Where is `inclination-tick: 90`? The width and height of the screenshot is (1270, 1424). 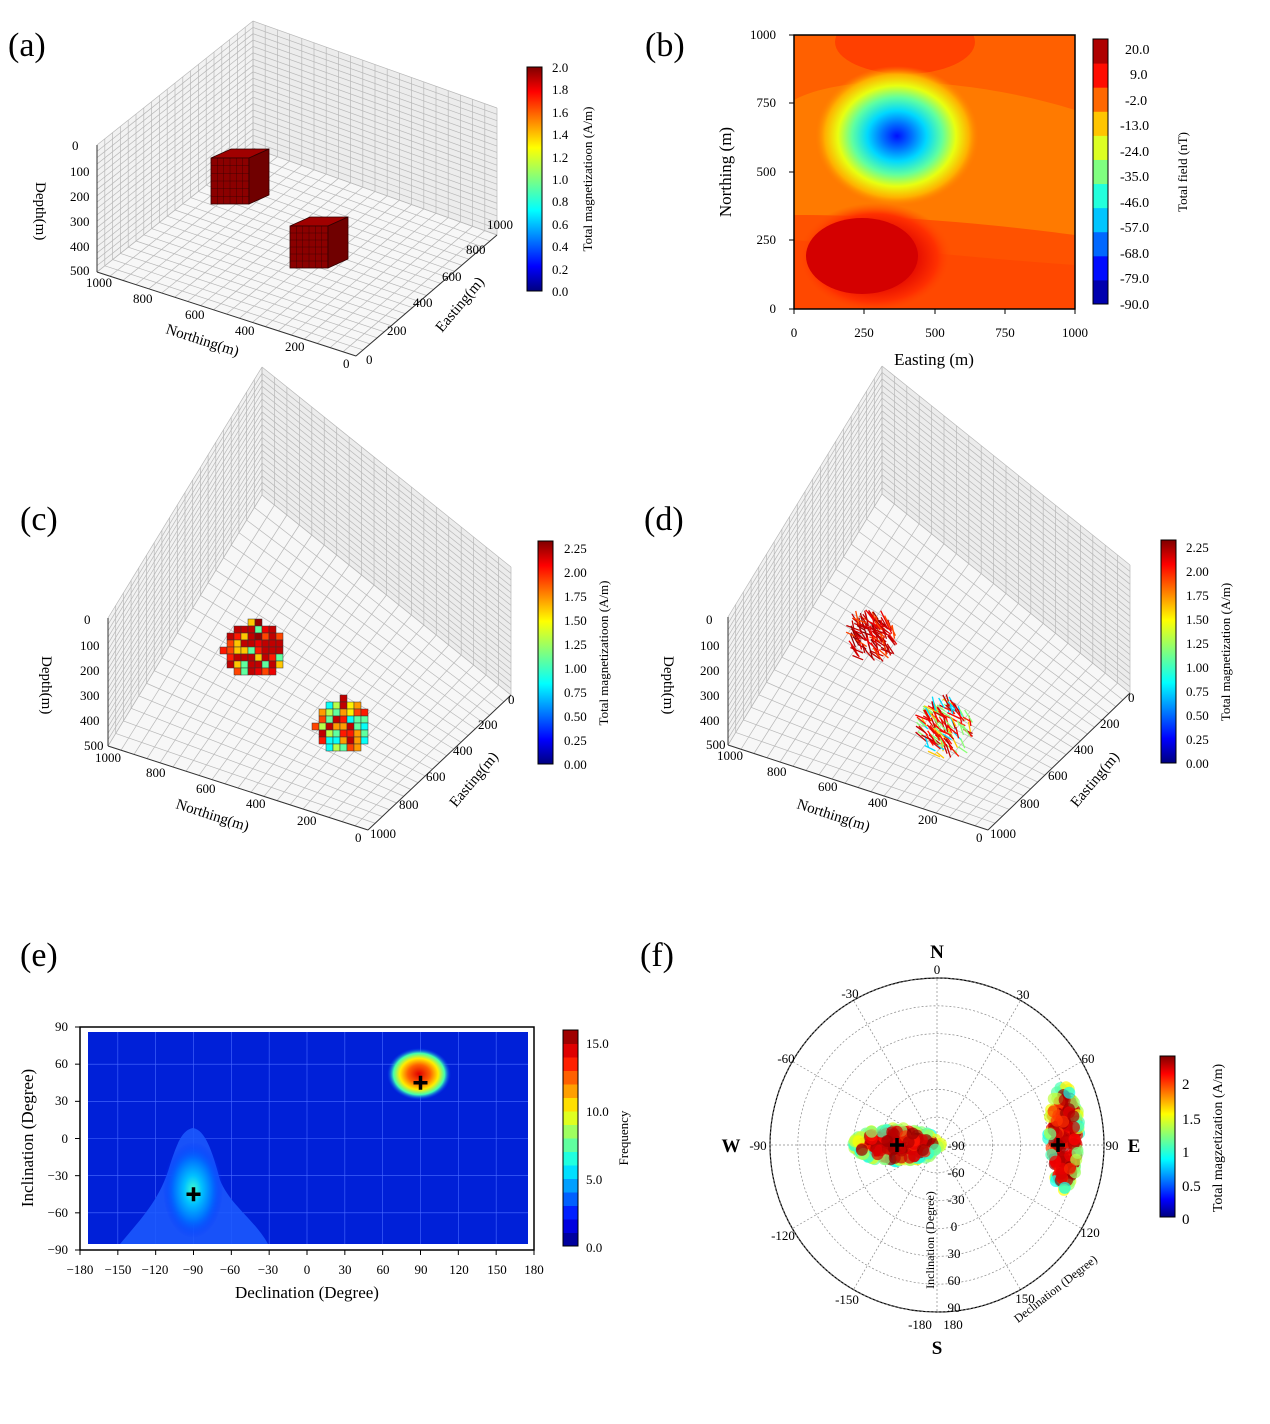 inclination-tick: 90 is located at coordinates (954, 1307).